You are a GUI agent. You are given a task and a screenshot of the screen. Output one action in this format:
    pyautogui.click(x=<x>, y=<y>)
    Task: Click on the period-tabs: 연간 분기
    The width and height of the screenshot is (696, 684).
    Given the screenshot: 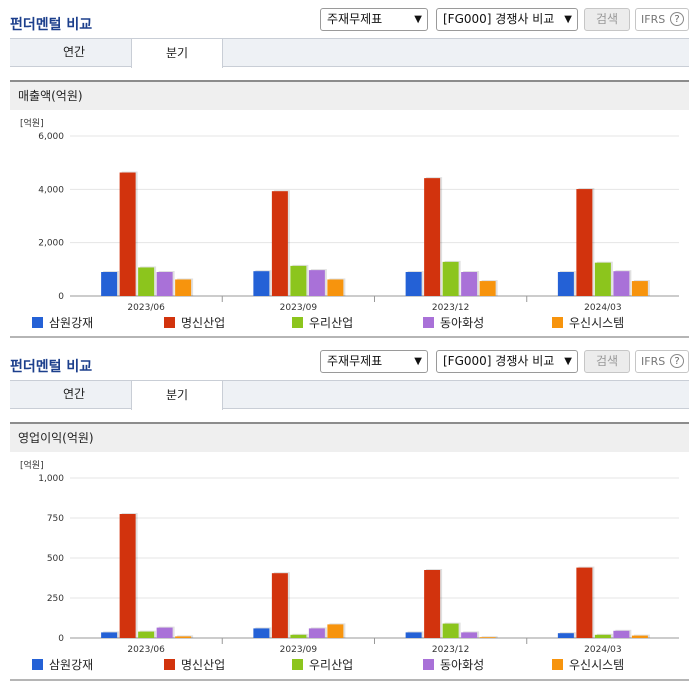 What is the action you would take?
    pyautogui.click(x=349, y=395)
    